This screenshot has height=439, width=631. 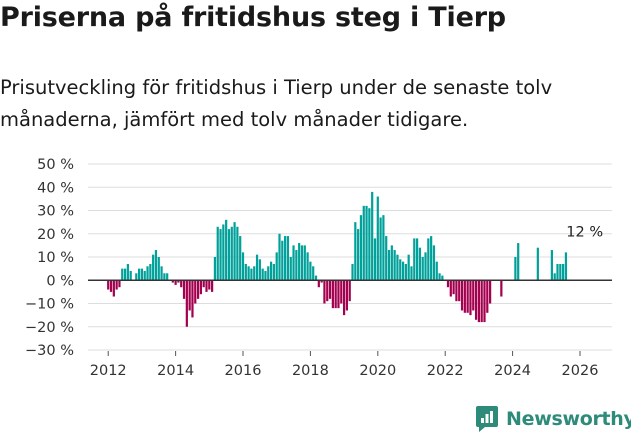 What do you see at coordinates (55, 212) in the screenshot?
I see `y-tick-label: 30 %` at bounding box center [55, 212].